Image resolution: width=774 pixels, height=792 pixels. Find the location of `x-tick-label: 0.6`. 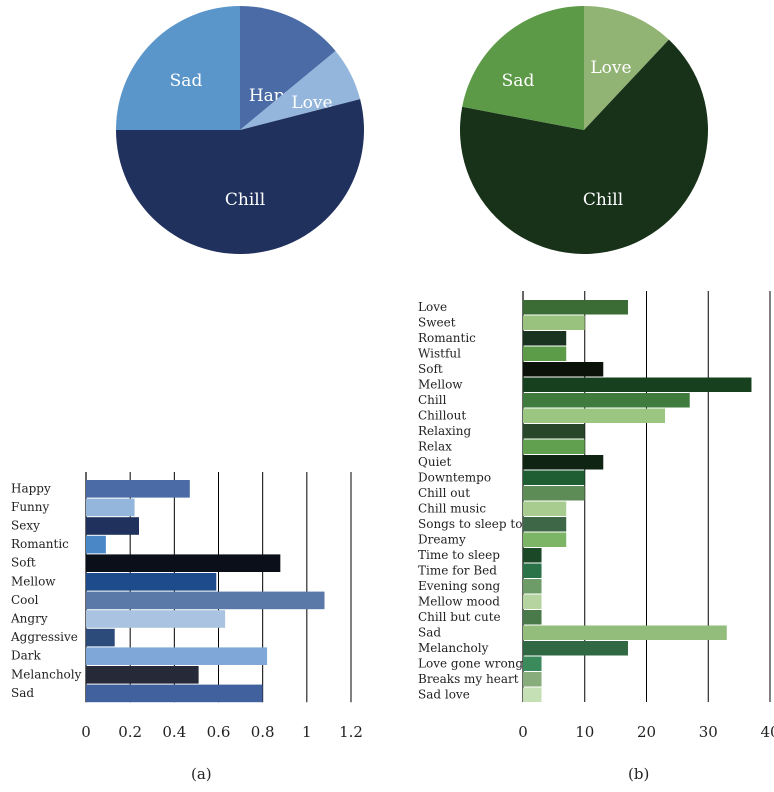

x-tick-label: 0.6 is located at coordinates (219, 732).